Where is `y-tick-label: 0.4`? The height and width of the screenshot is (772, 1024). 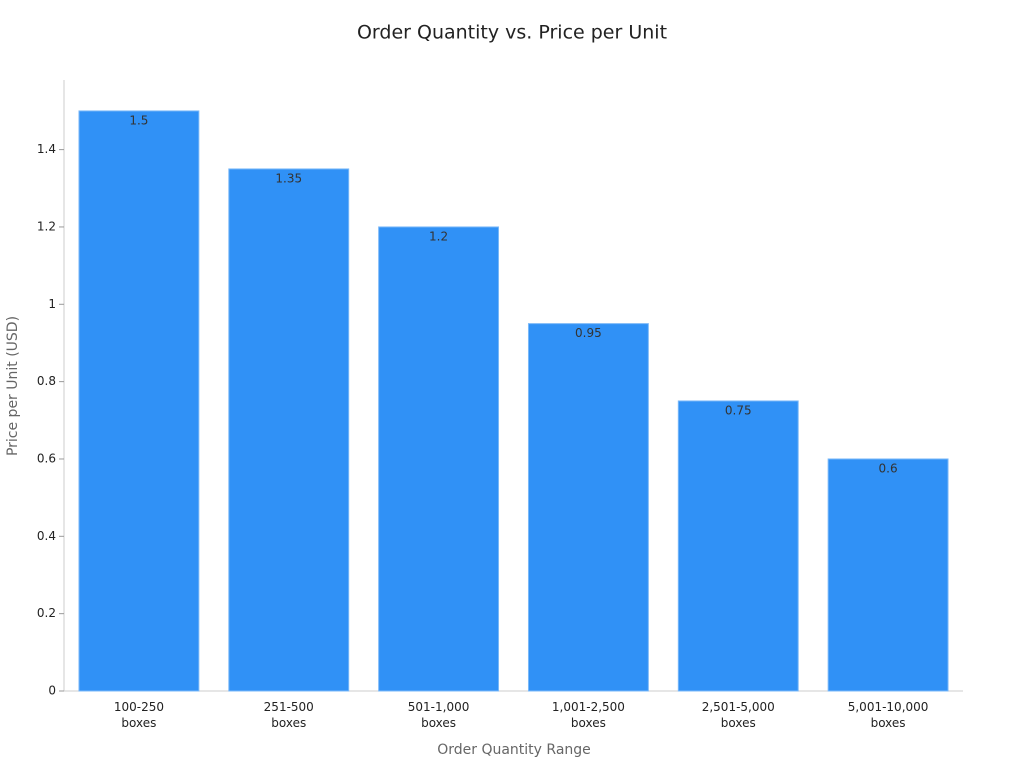
y-tick-label: 0.4 is located at coordinates (46, 536).